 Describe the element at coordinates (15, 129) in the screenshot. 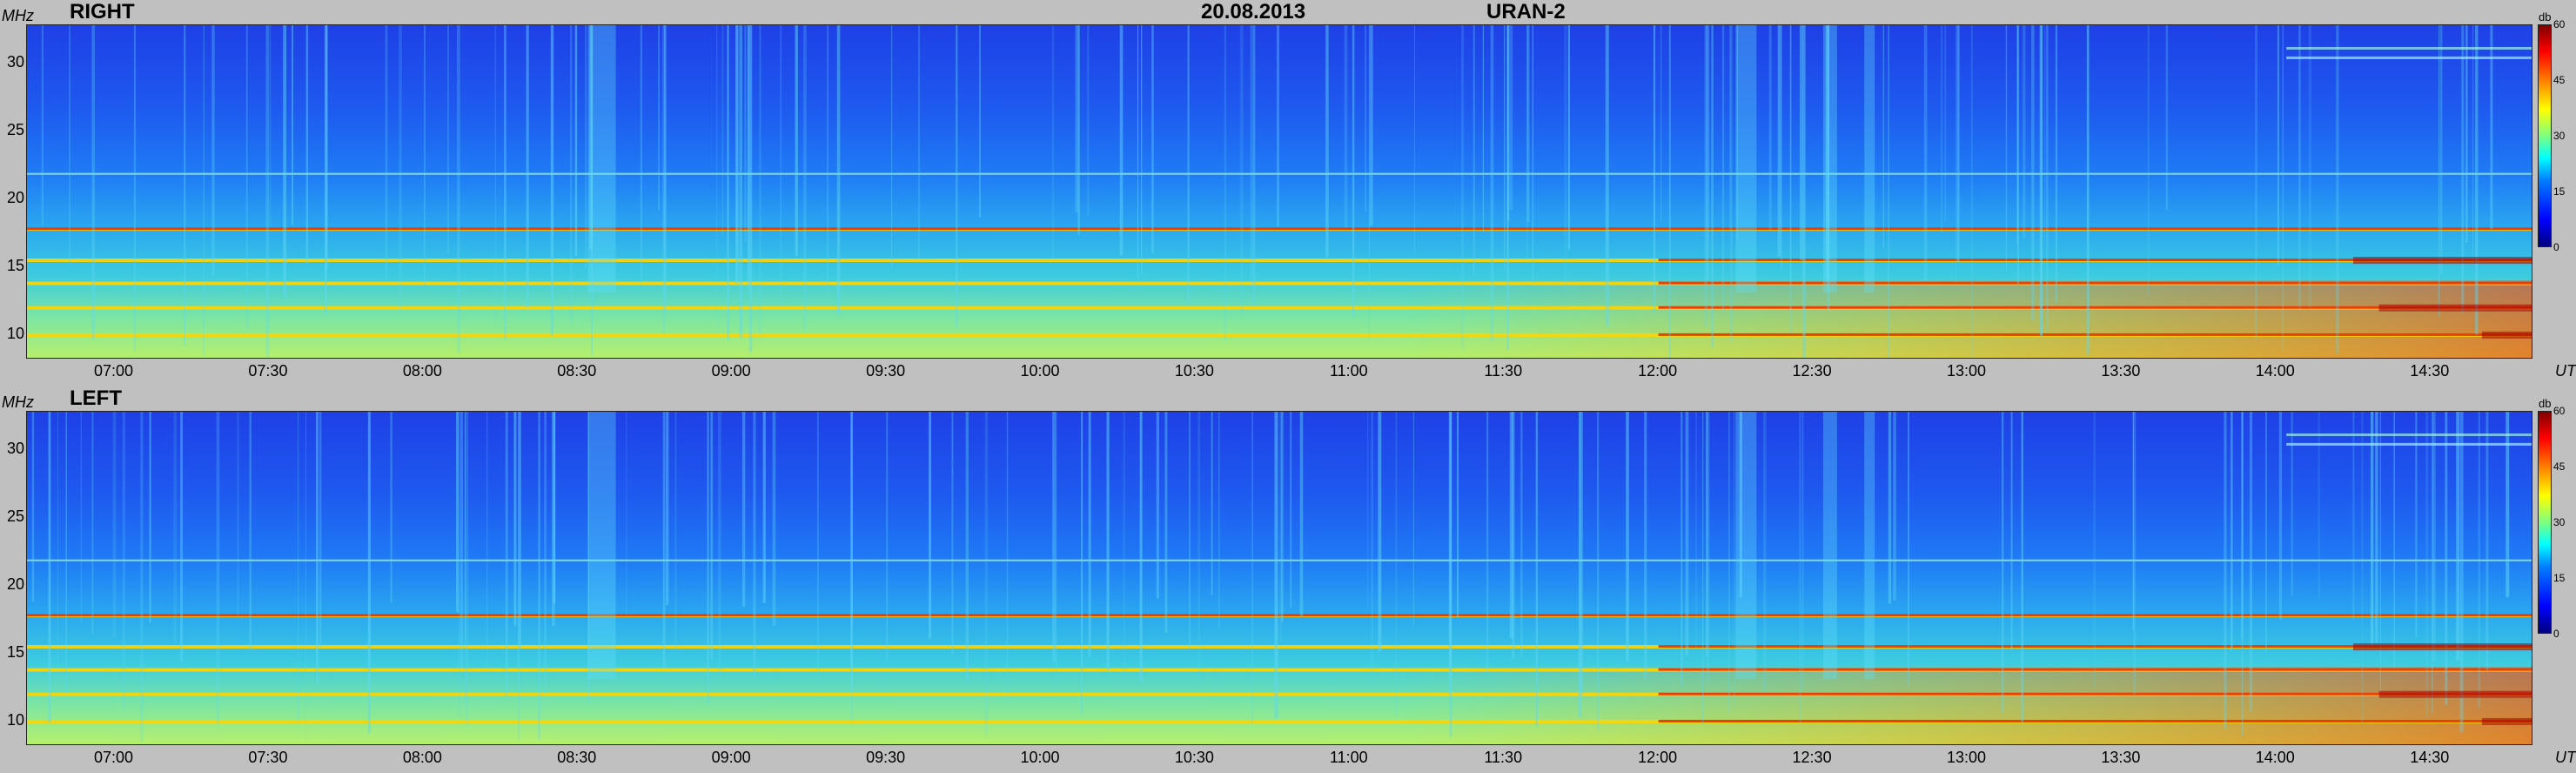

I see `y-tick-label: 25` at that location.